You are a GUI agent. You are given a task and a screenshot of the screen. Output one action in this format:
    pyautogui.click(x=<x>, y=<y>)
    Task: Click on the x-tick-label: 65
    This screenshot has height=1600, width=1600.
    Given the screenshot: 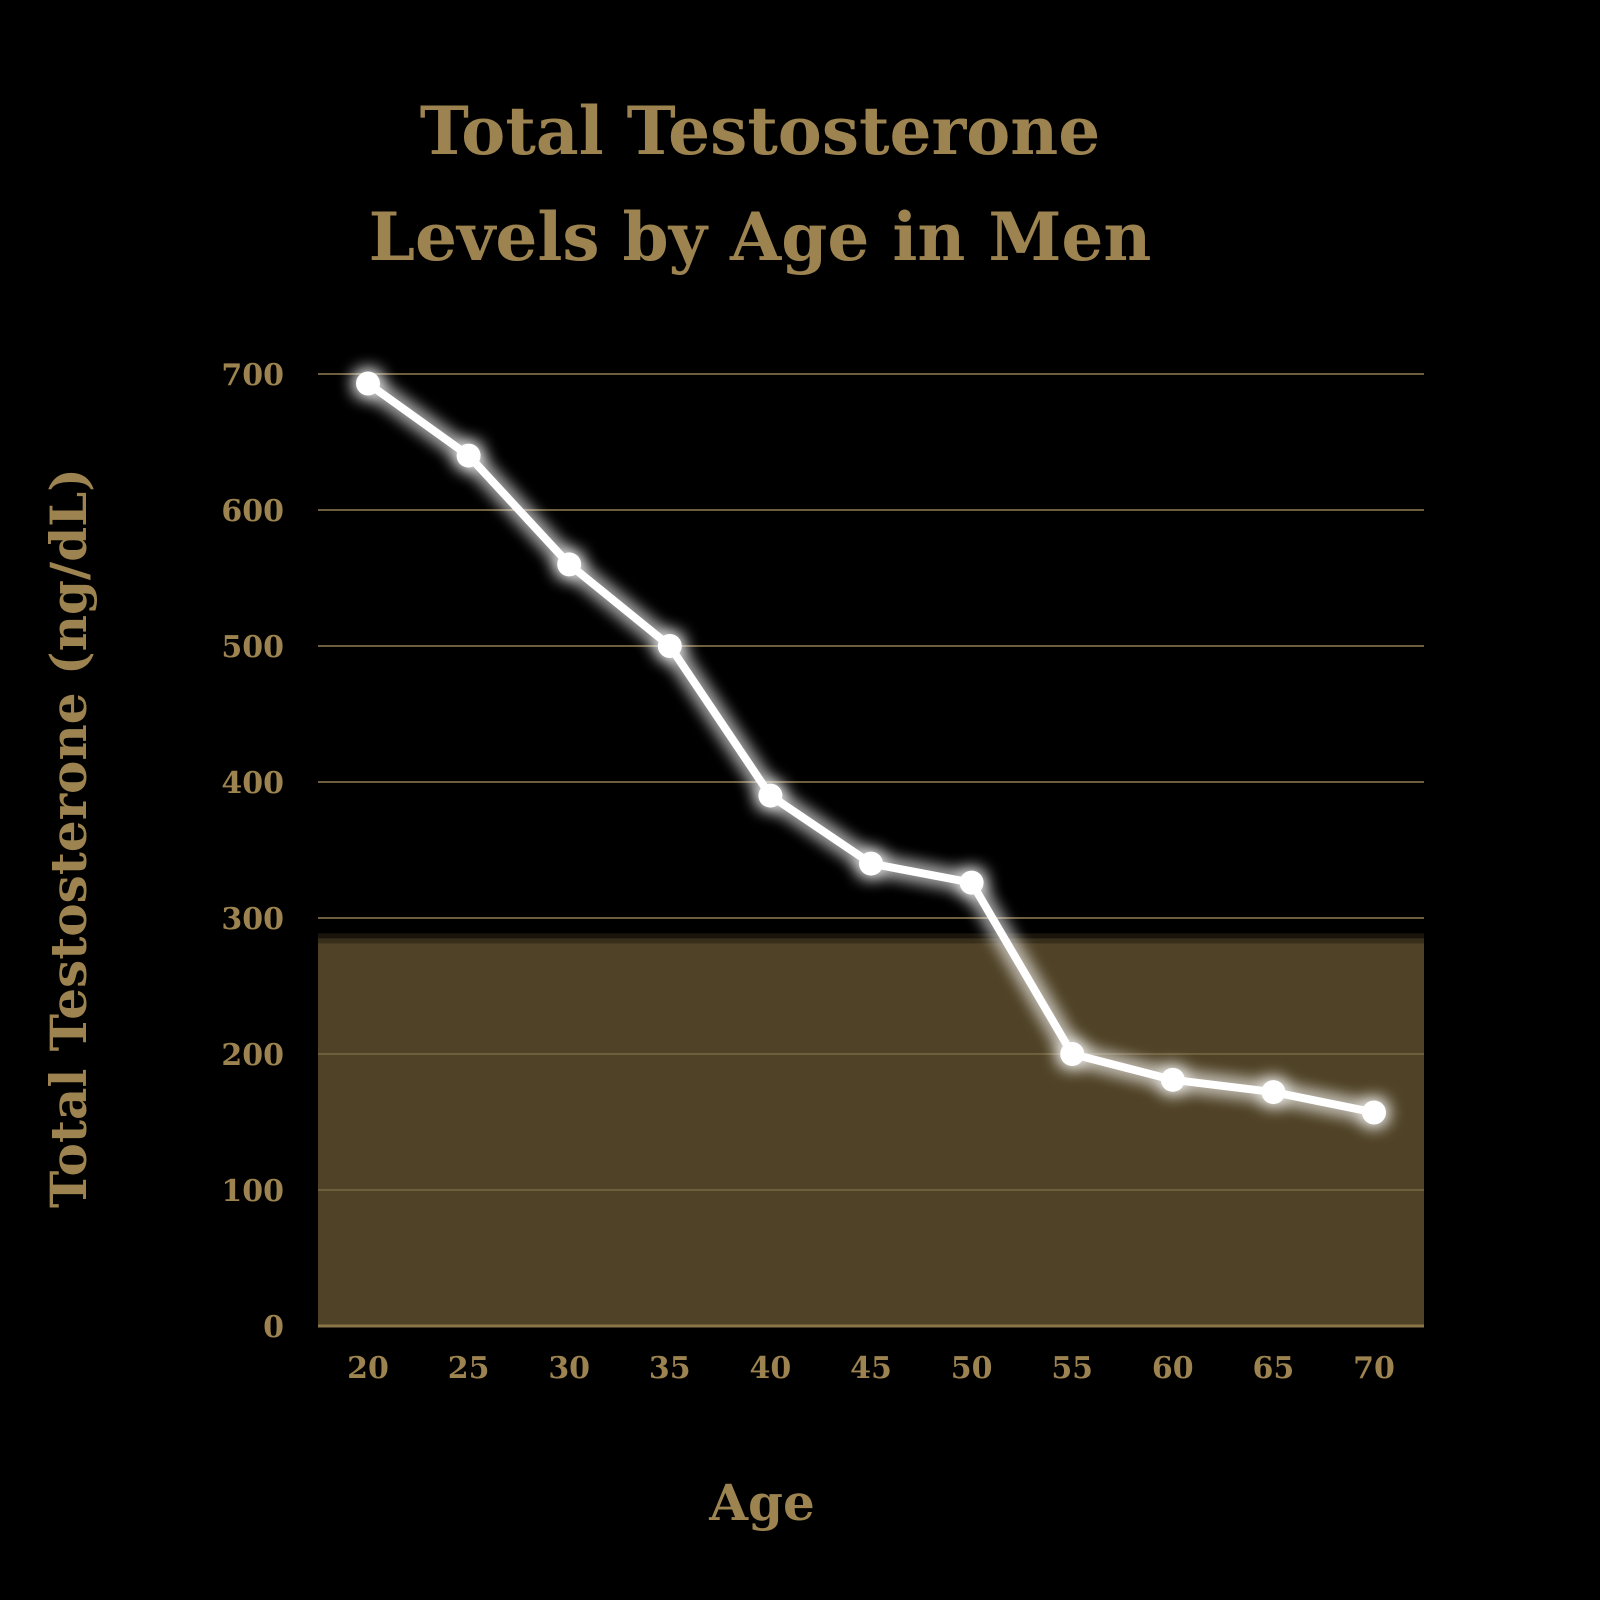 What is the action you would take?
    pyautogui.click(x=1274, y=1368)
    